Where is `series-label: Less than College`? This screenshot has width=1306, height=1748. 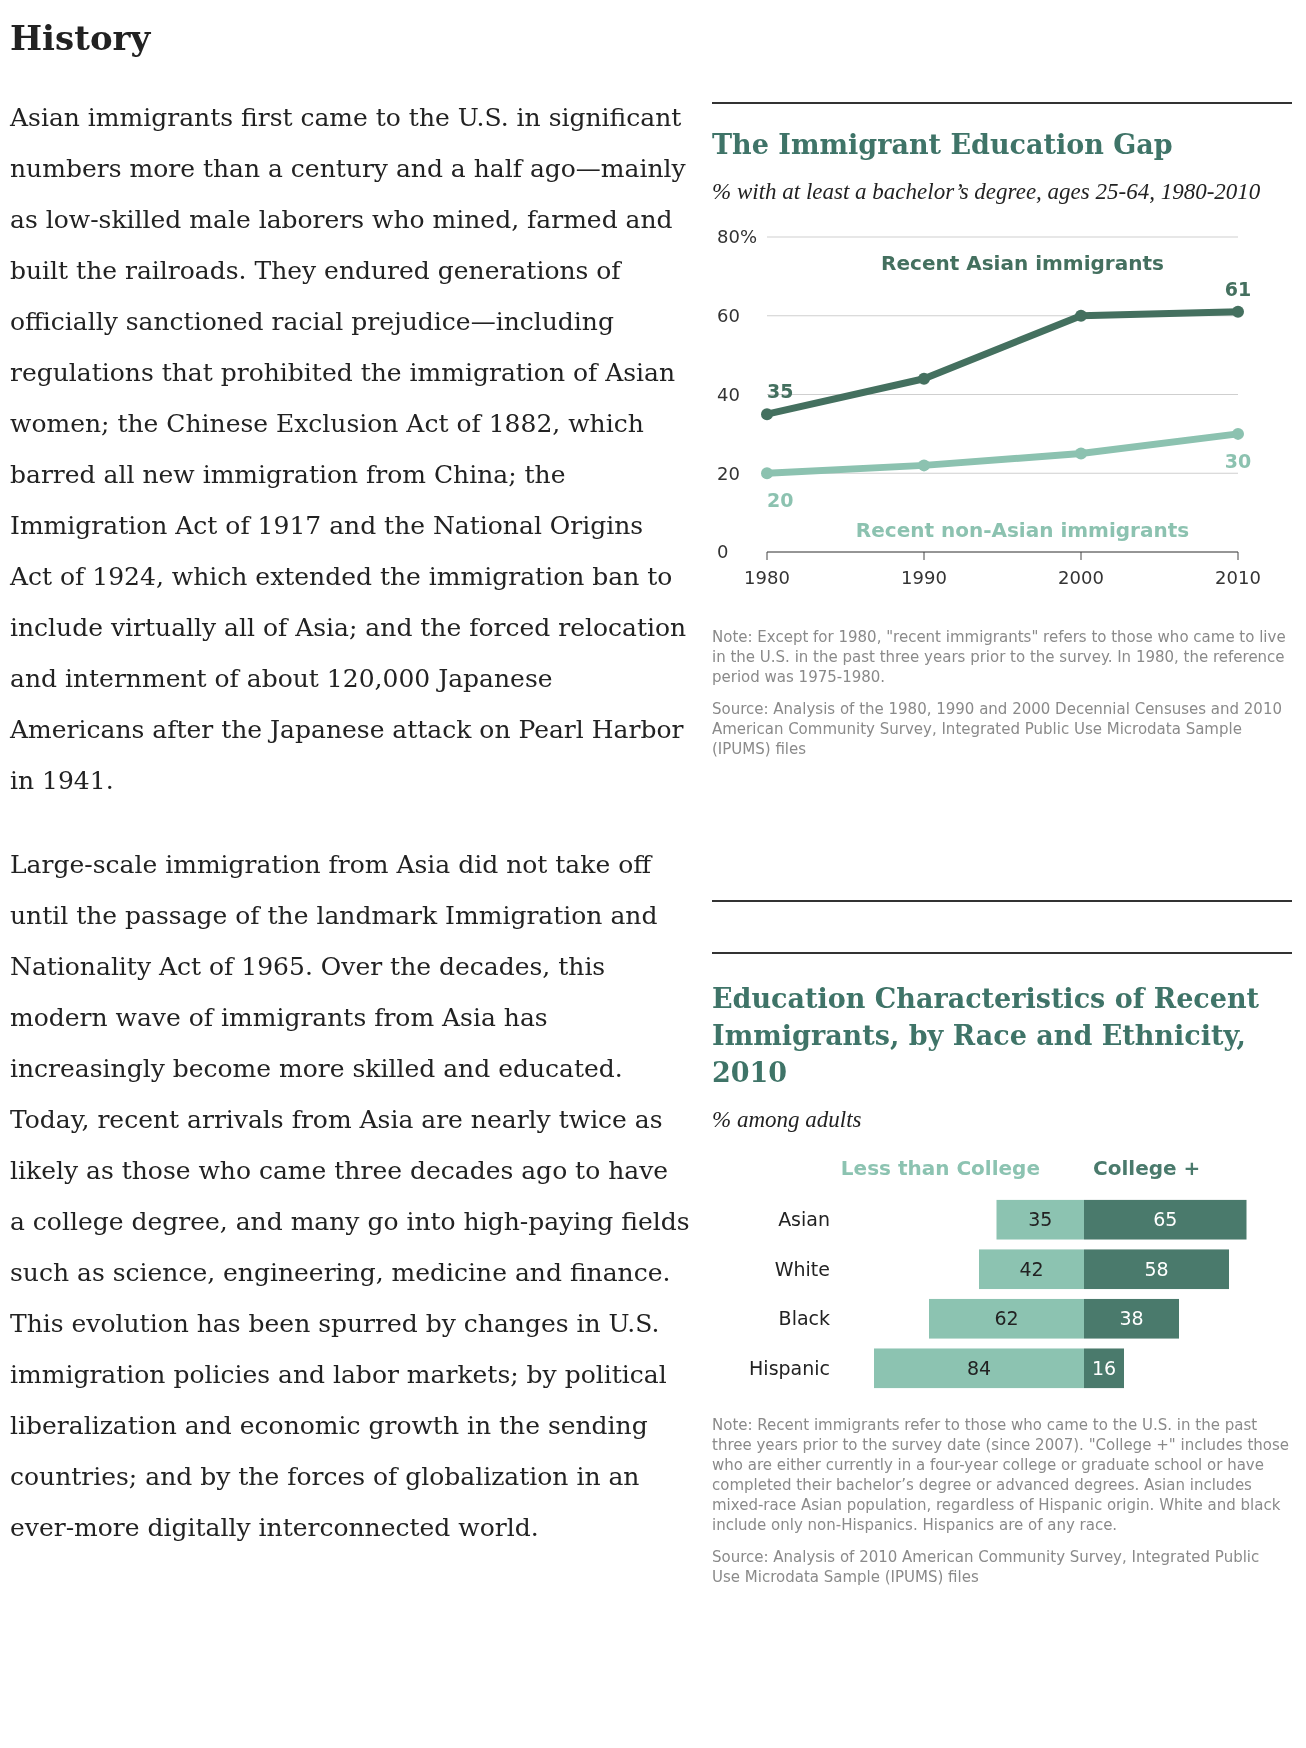
series-label: Less than College is located at coordinates (940, 1168).